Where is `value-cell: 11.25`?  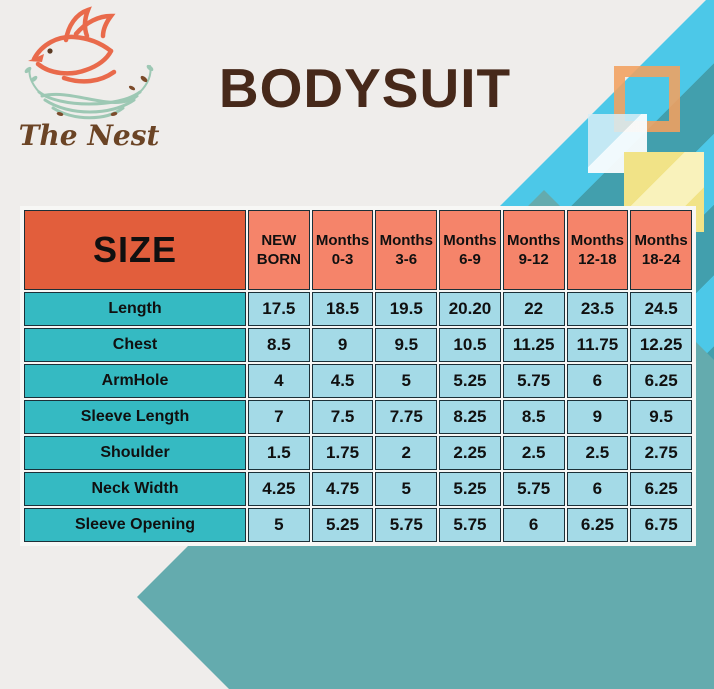
value-cell: 11.25 is located at coordinates (533, 345).